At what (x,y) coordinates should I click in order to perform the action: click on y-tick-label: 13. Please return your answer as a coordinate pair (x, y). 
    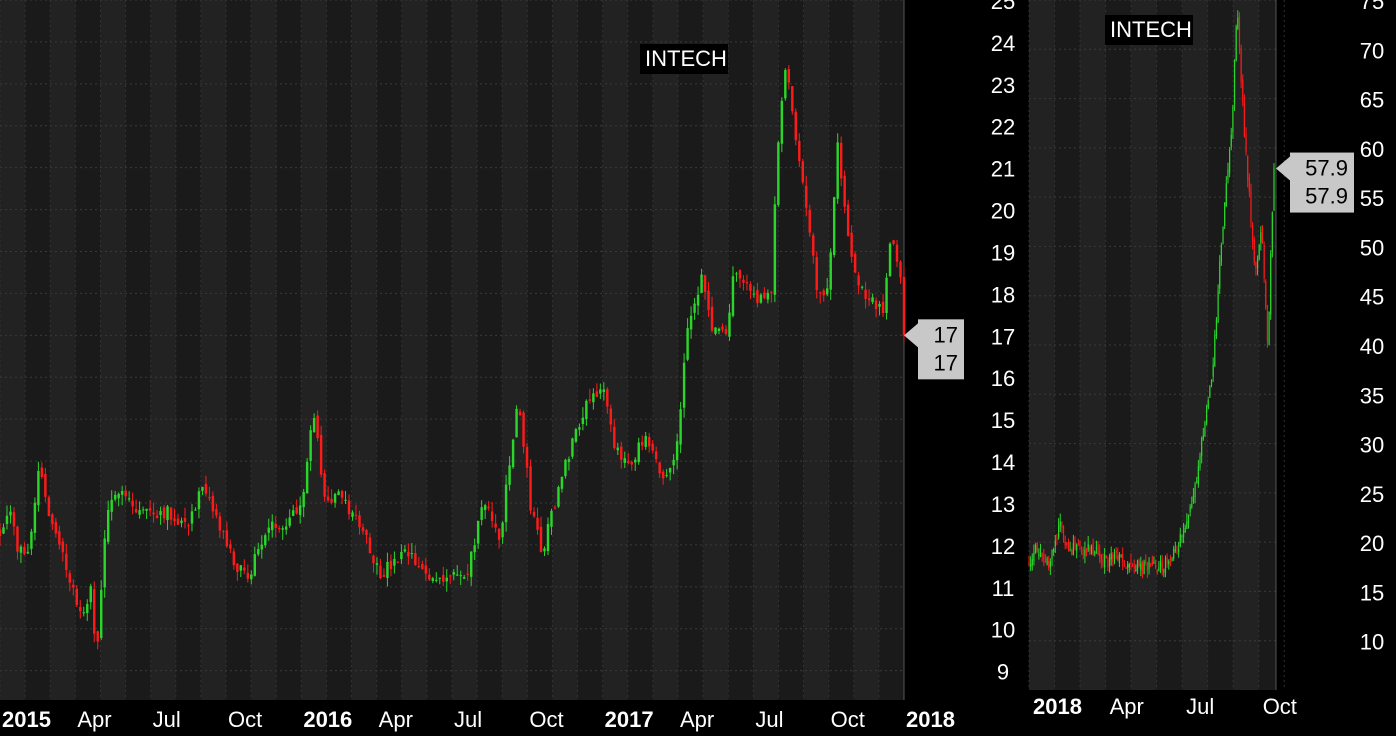
    Looking at the image, I should click on (1003, 504).